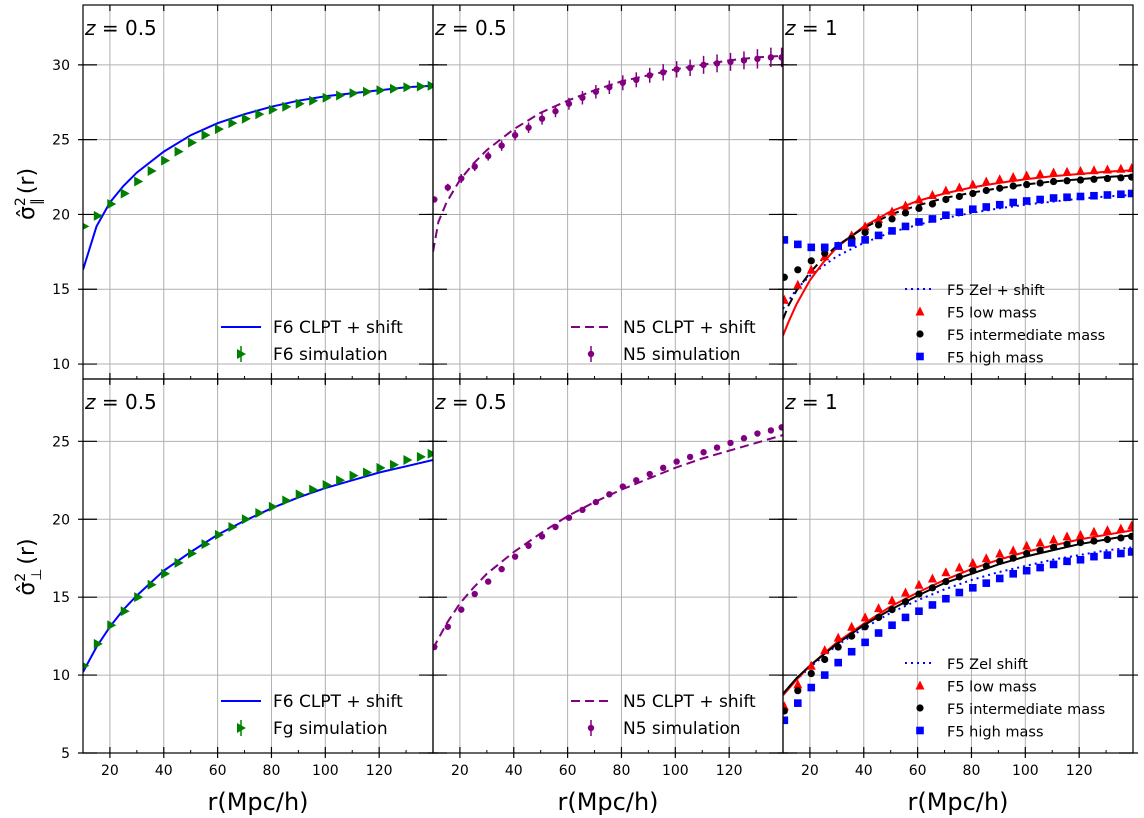 This screenshot has width=1144, height=818. Describe the element at coordinates (61, 442) in the screenshot. I see `y-tick-label: 25` at that location.